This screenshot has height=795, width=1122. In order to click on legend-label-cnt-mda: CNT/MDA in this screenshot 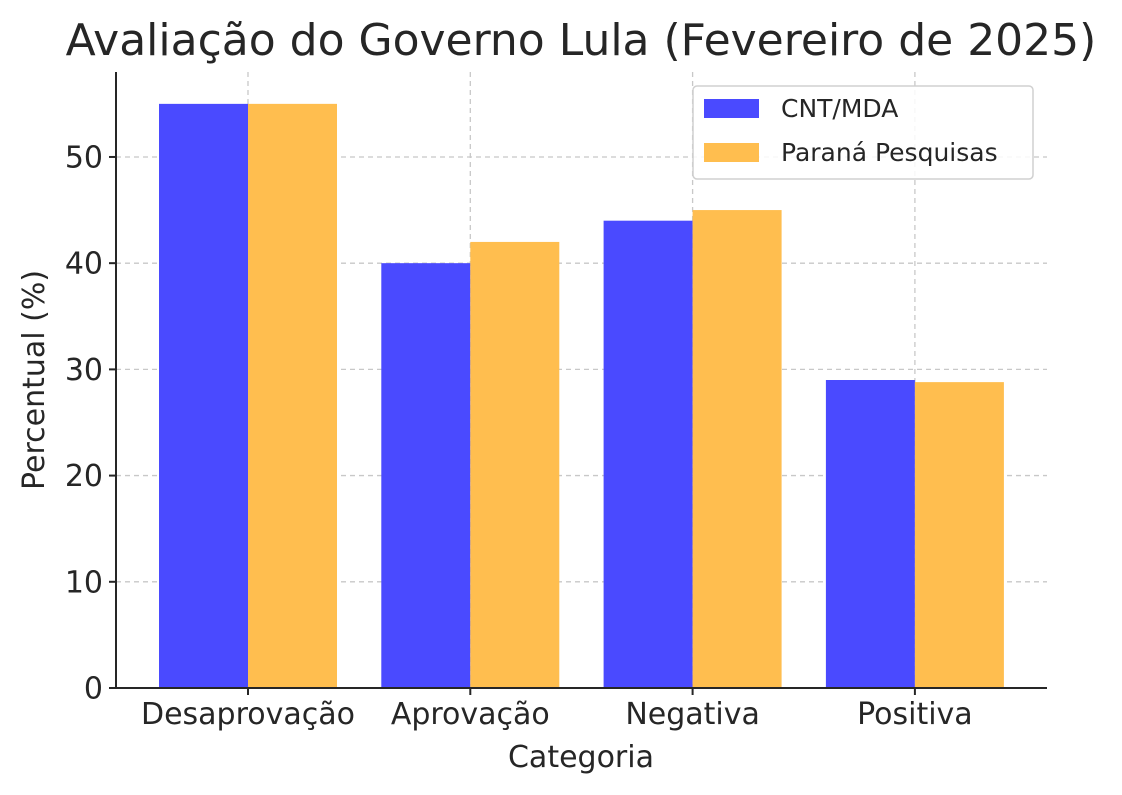, I will do `click(839, 108)`.